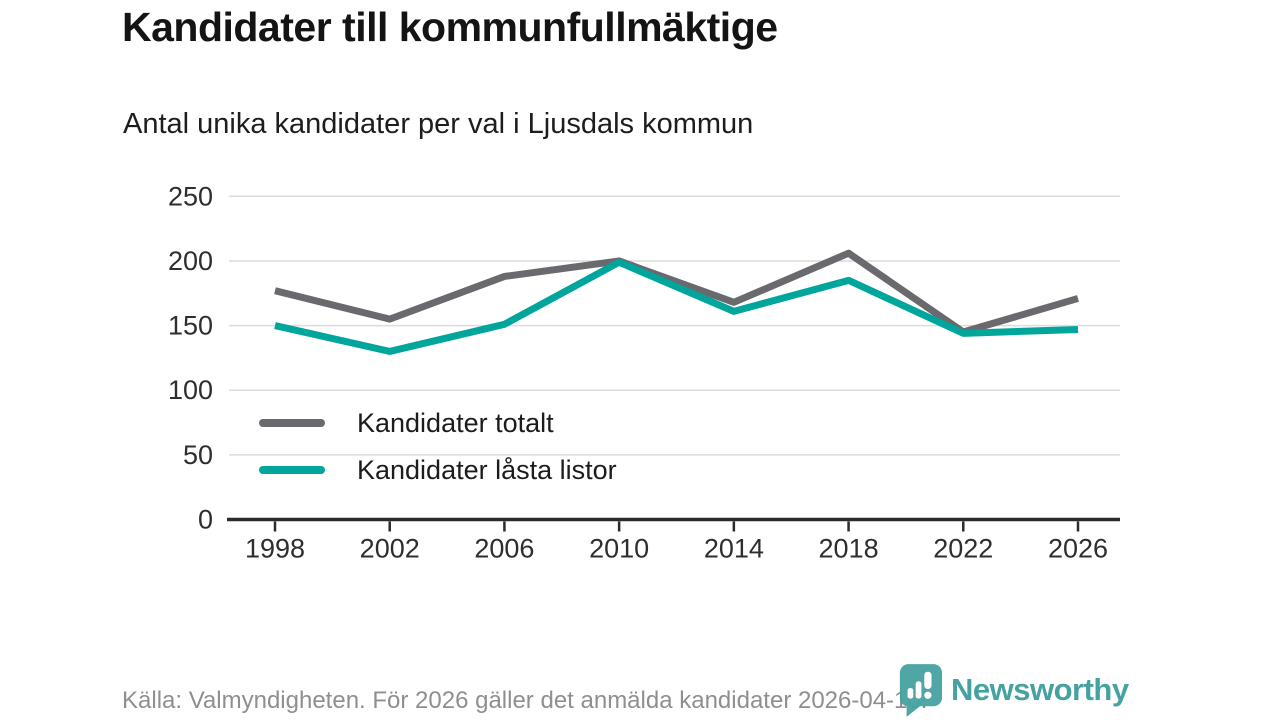 This screenshot has height=720, width=1280. Describe the element at coordinates (275, 549) in the screenshot. I see `x-axis-label-1998: 1998` at that location.